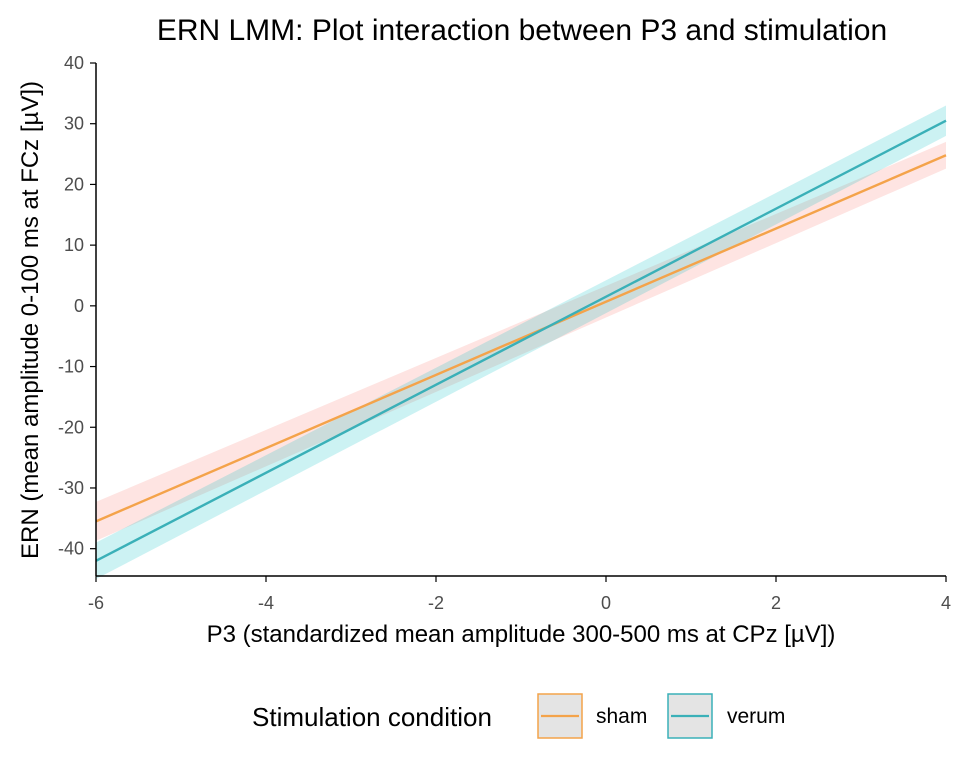  I want to click on y-tick-label: 10, so click(74, 245).